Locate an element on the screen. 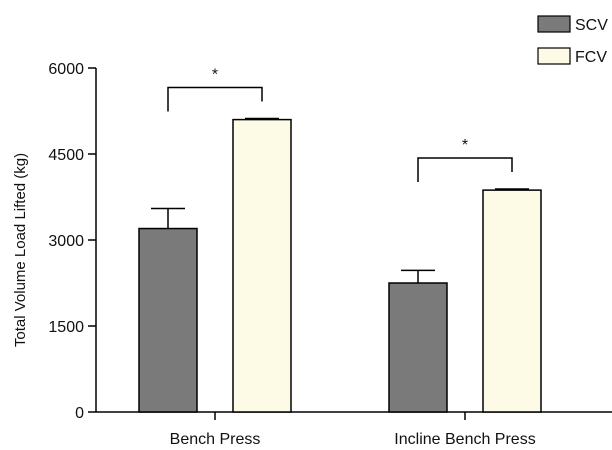 The height and width of the screenshot is (450, 612). significance-brackets: ** is located at coordinates (340, 124).